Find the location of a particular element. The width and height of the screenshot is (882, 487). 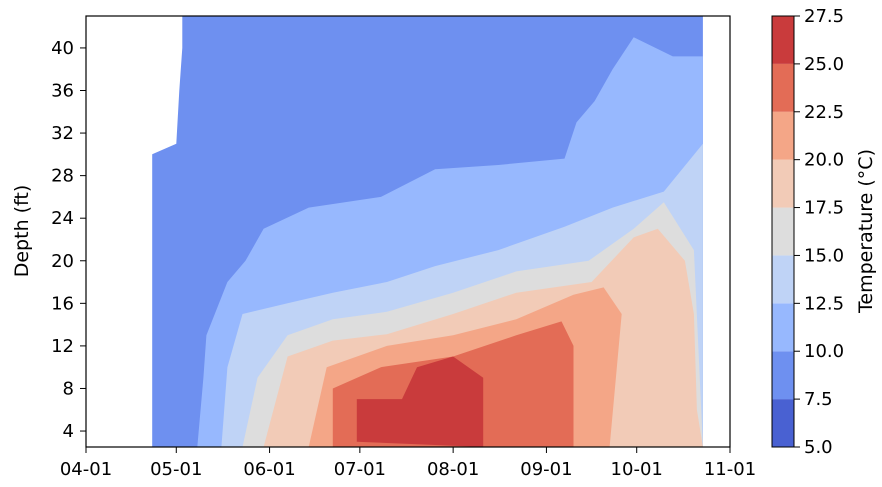

x-tick-label: 04-01 is located at coordinates (86, 469).